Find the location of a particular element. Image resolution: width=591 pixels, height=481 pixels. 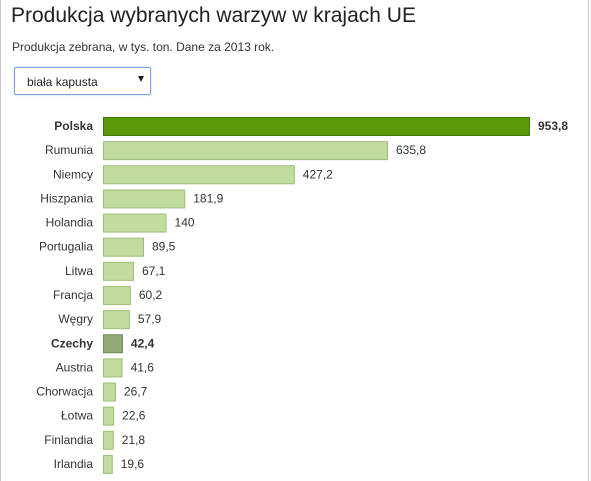

value-label: 635,8 is located at coordinates (411, 150).